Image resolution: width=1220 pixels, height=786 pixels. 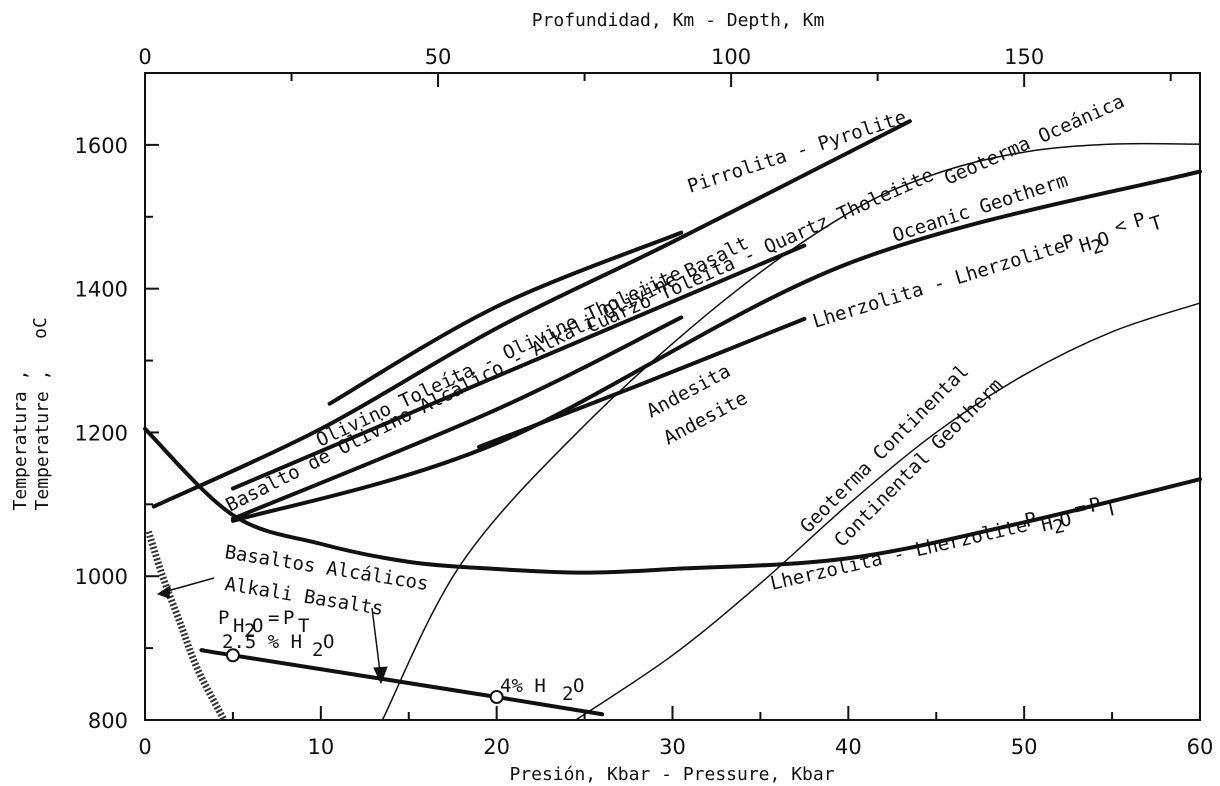 I want to click on top-tick-label: 0, so click(x=144, y=57).